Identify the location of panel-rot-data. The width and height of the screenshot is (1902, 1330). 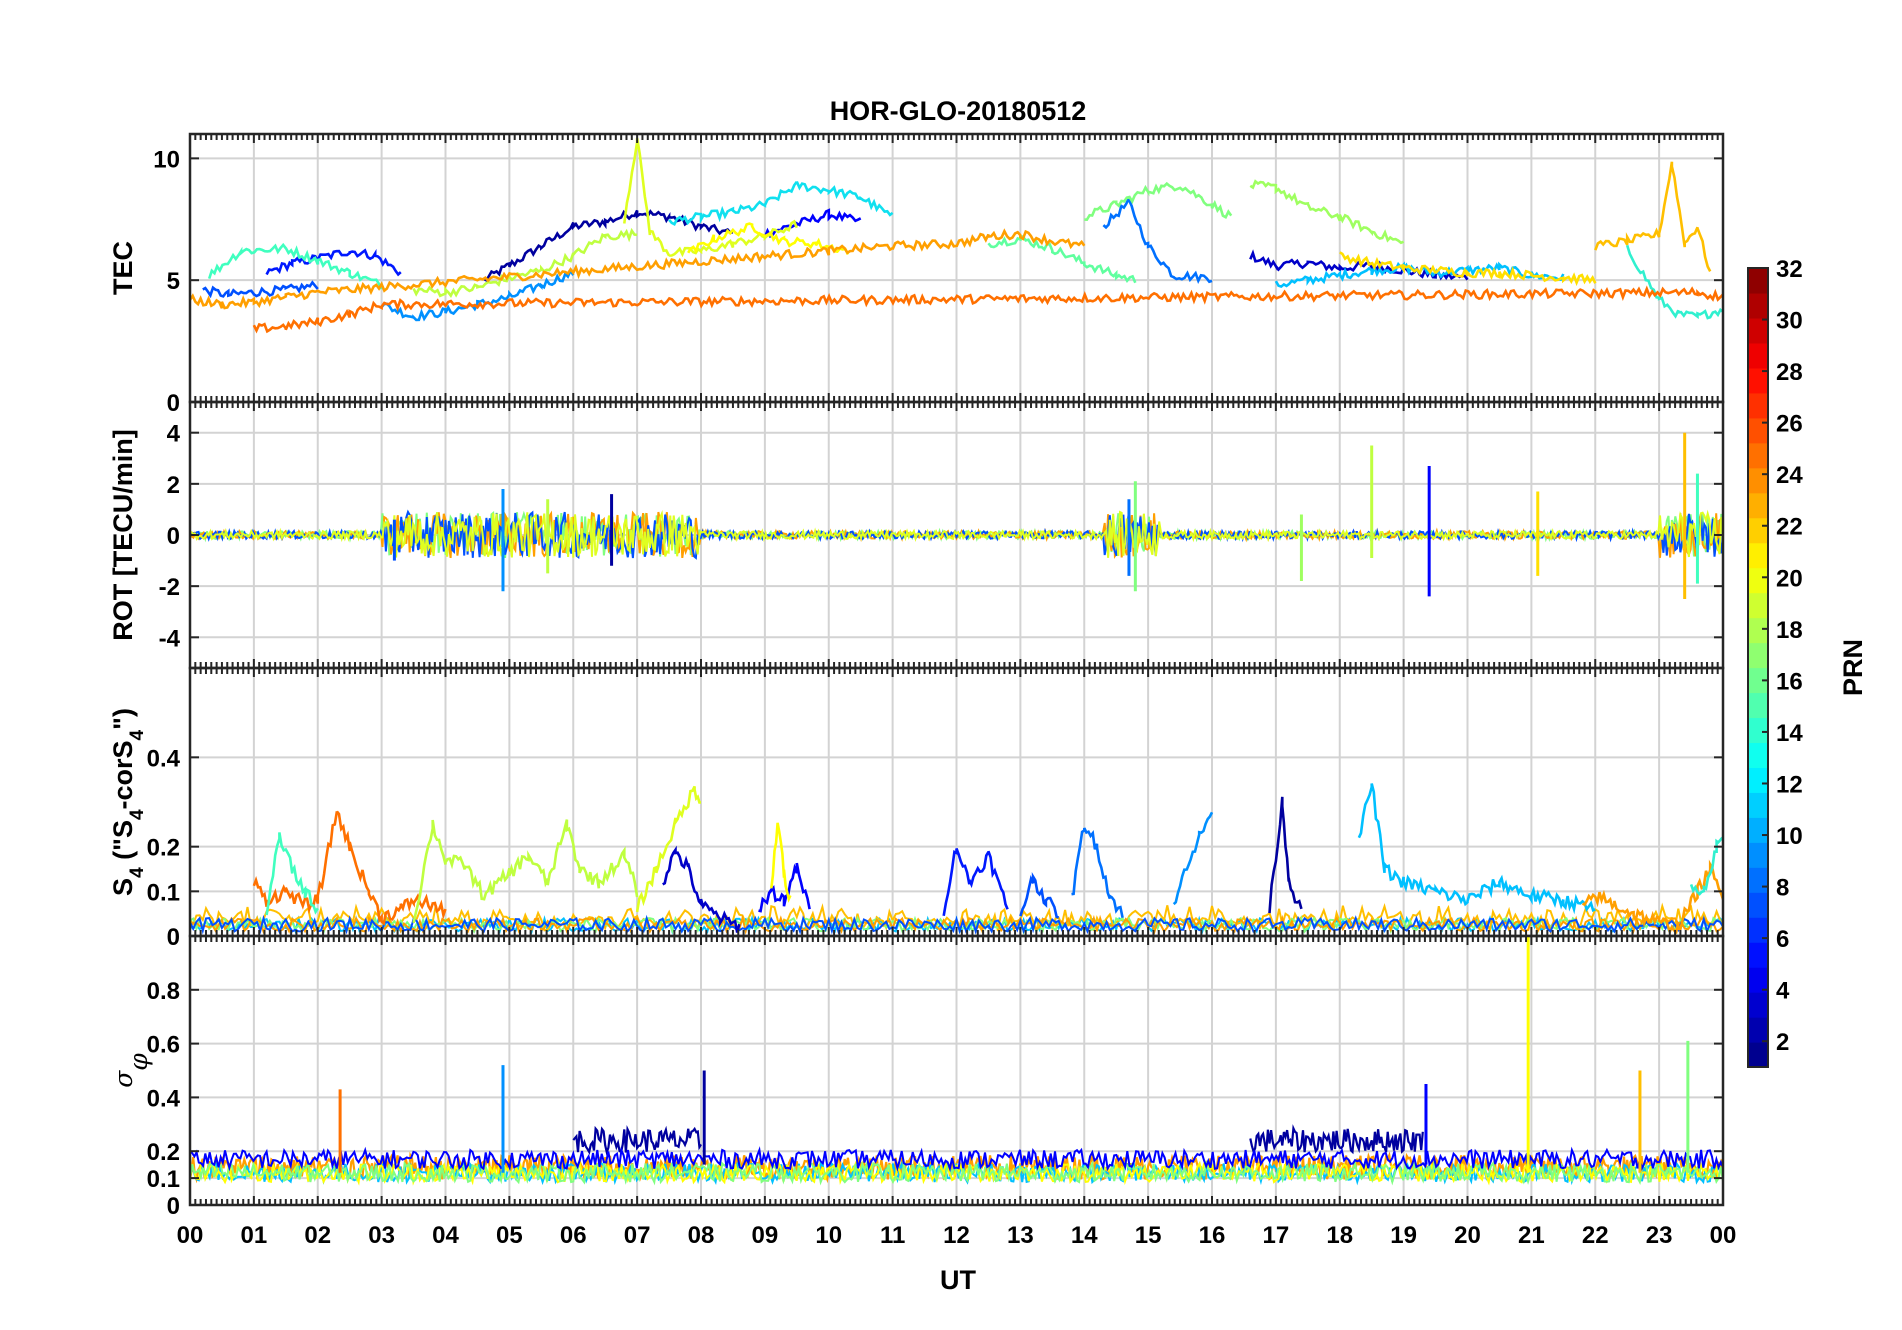
(956, 515).